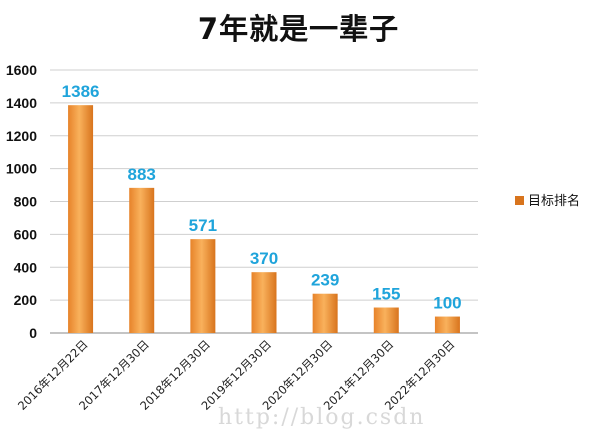  Describe the element at coordinates (81, 91) in the screenshot. I see `data-label: 1386` at that location.